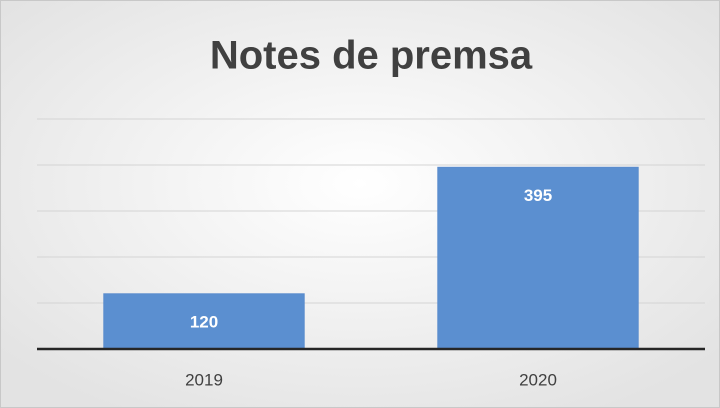 This screenshot has width=720, height=408. What do you see at coordinates (538, 379) in the screenshot?
I see `x-tick-label: 2020` at bounding box center [538, 379].